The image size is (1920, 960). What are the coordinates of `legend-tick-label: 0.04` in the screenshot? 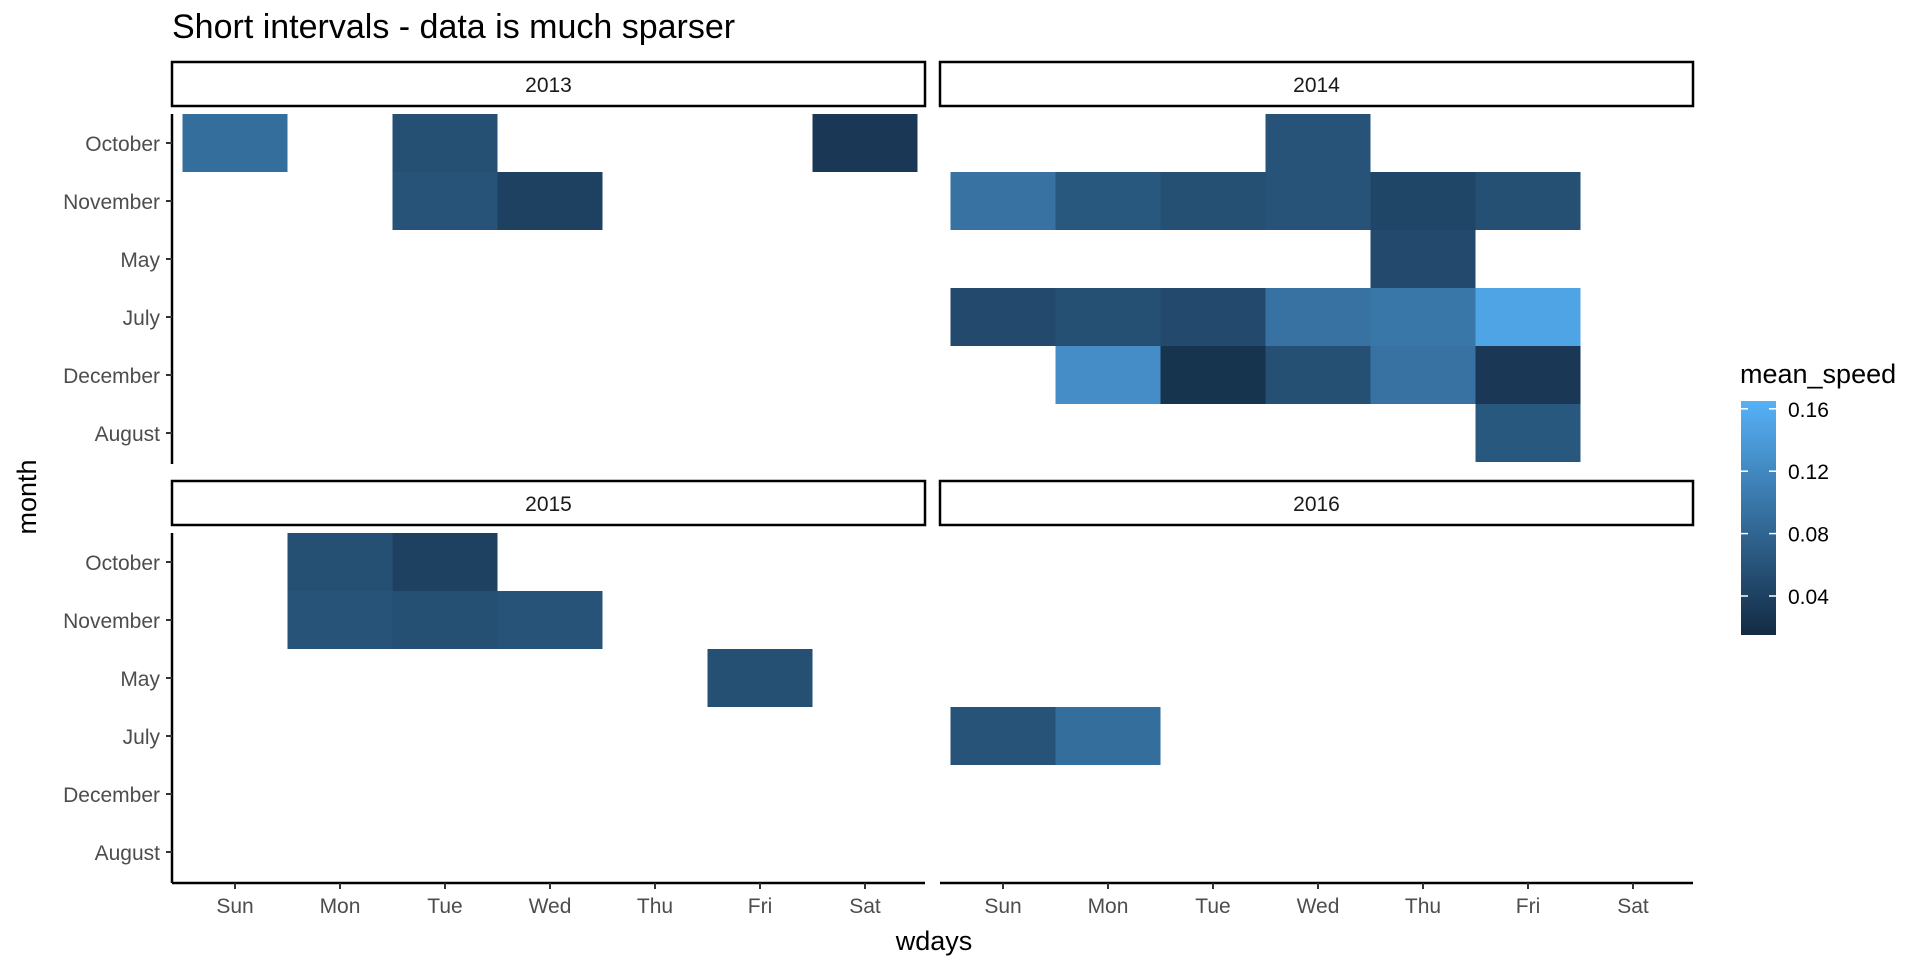 It's located at (1808, 597).